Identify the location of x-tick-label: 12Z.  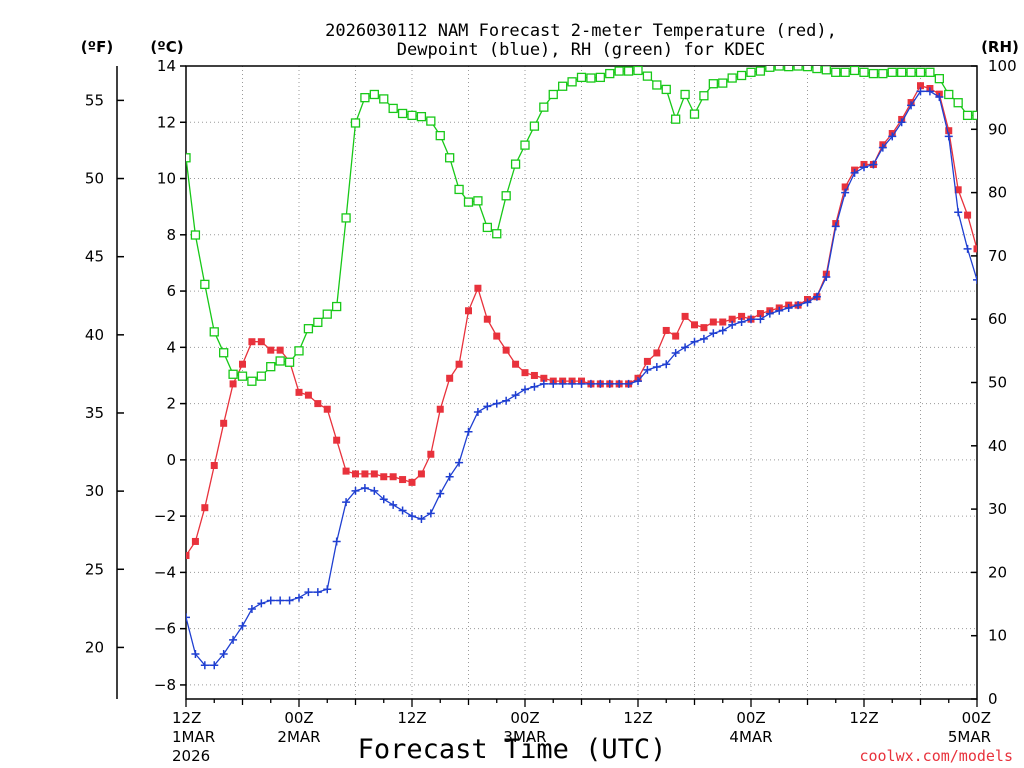
(637, 718).